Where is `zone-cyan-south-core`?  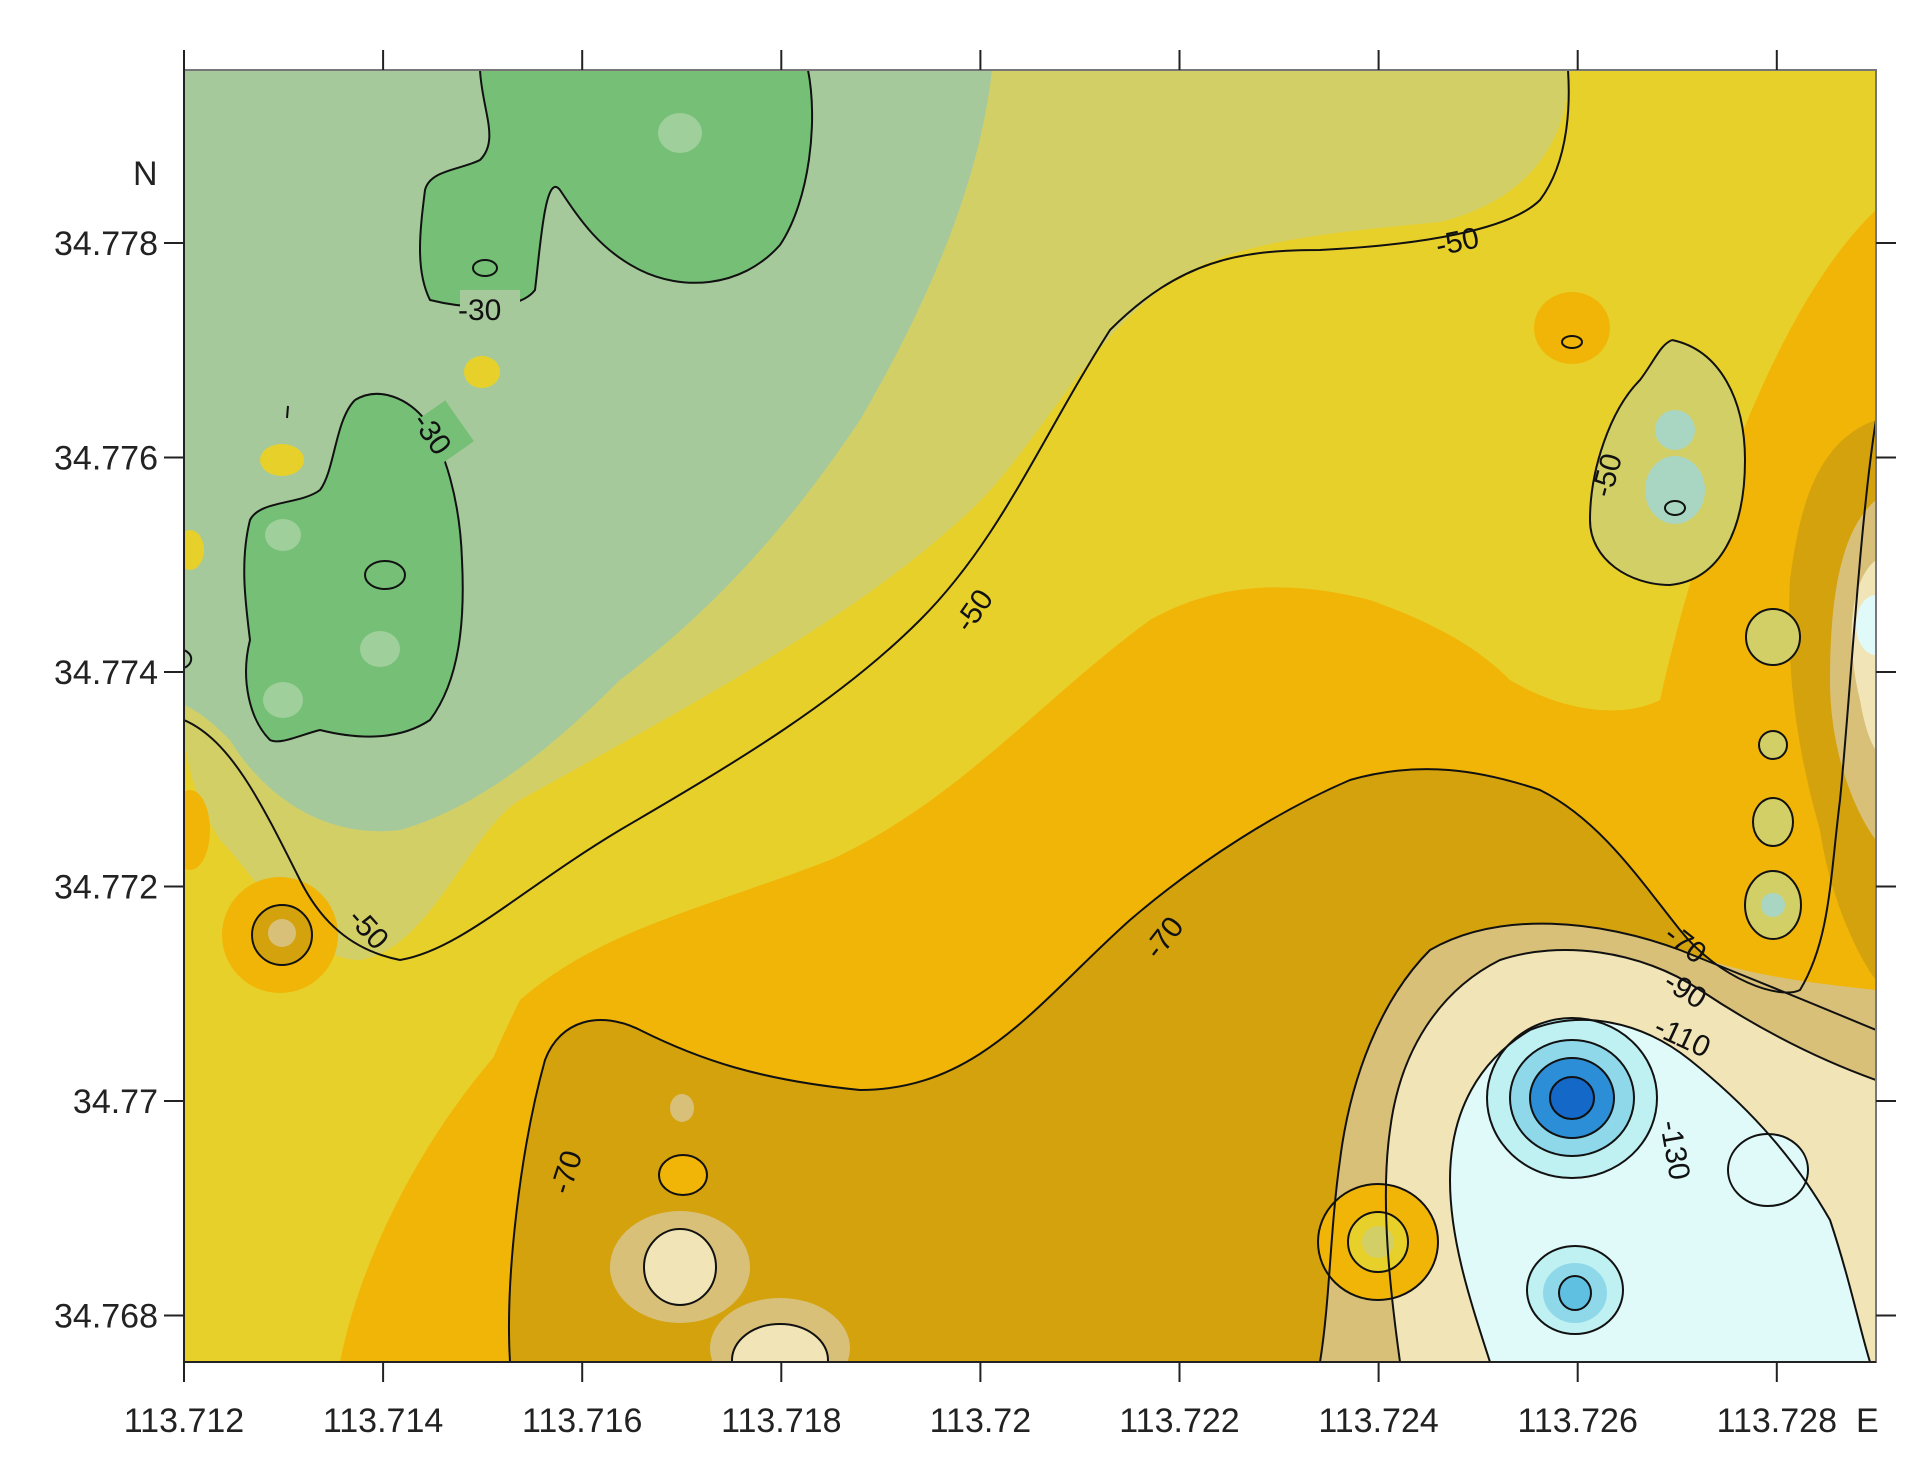
zone-cyan-south-core is located at coordinates (1575, 1293).